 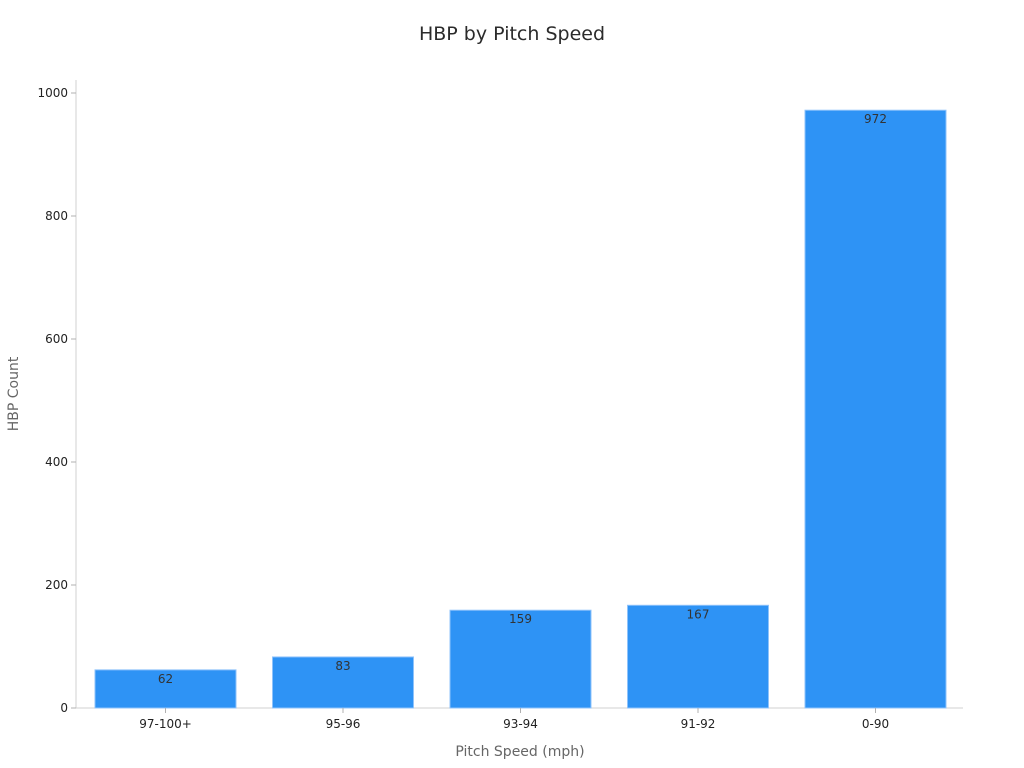 I want to click on y-tick-label: 400, so click(x=56, y=462).